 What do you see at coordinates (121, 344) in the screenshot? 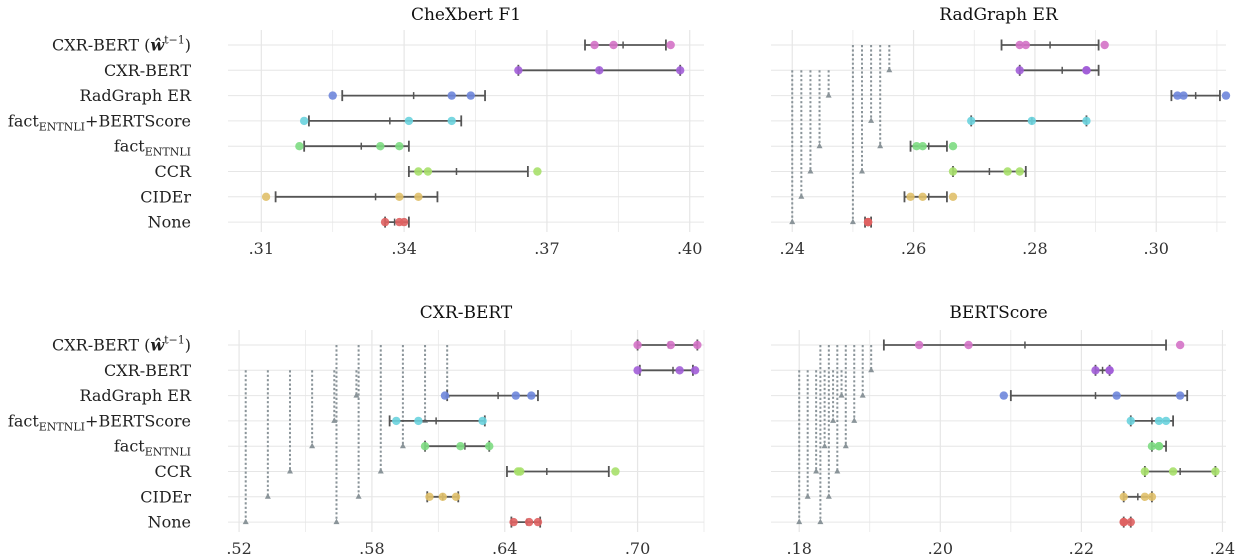
I see `y-label-cxrbert_w: CXR-BERT (ŵt−1)` at bounding box center [121, 344].